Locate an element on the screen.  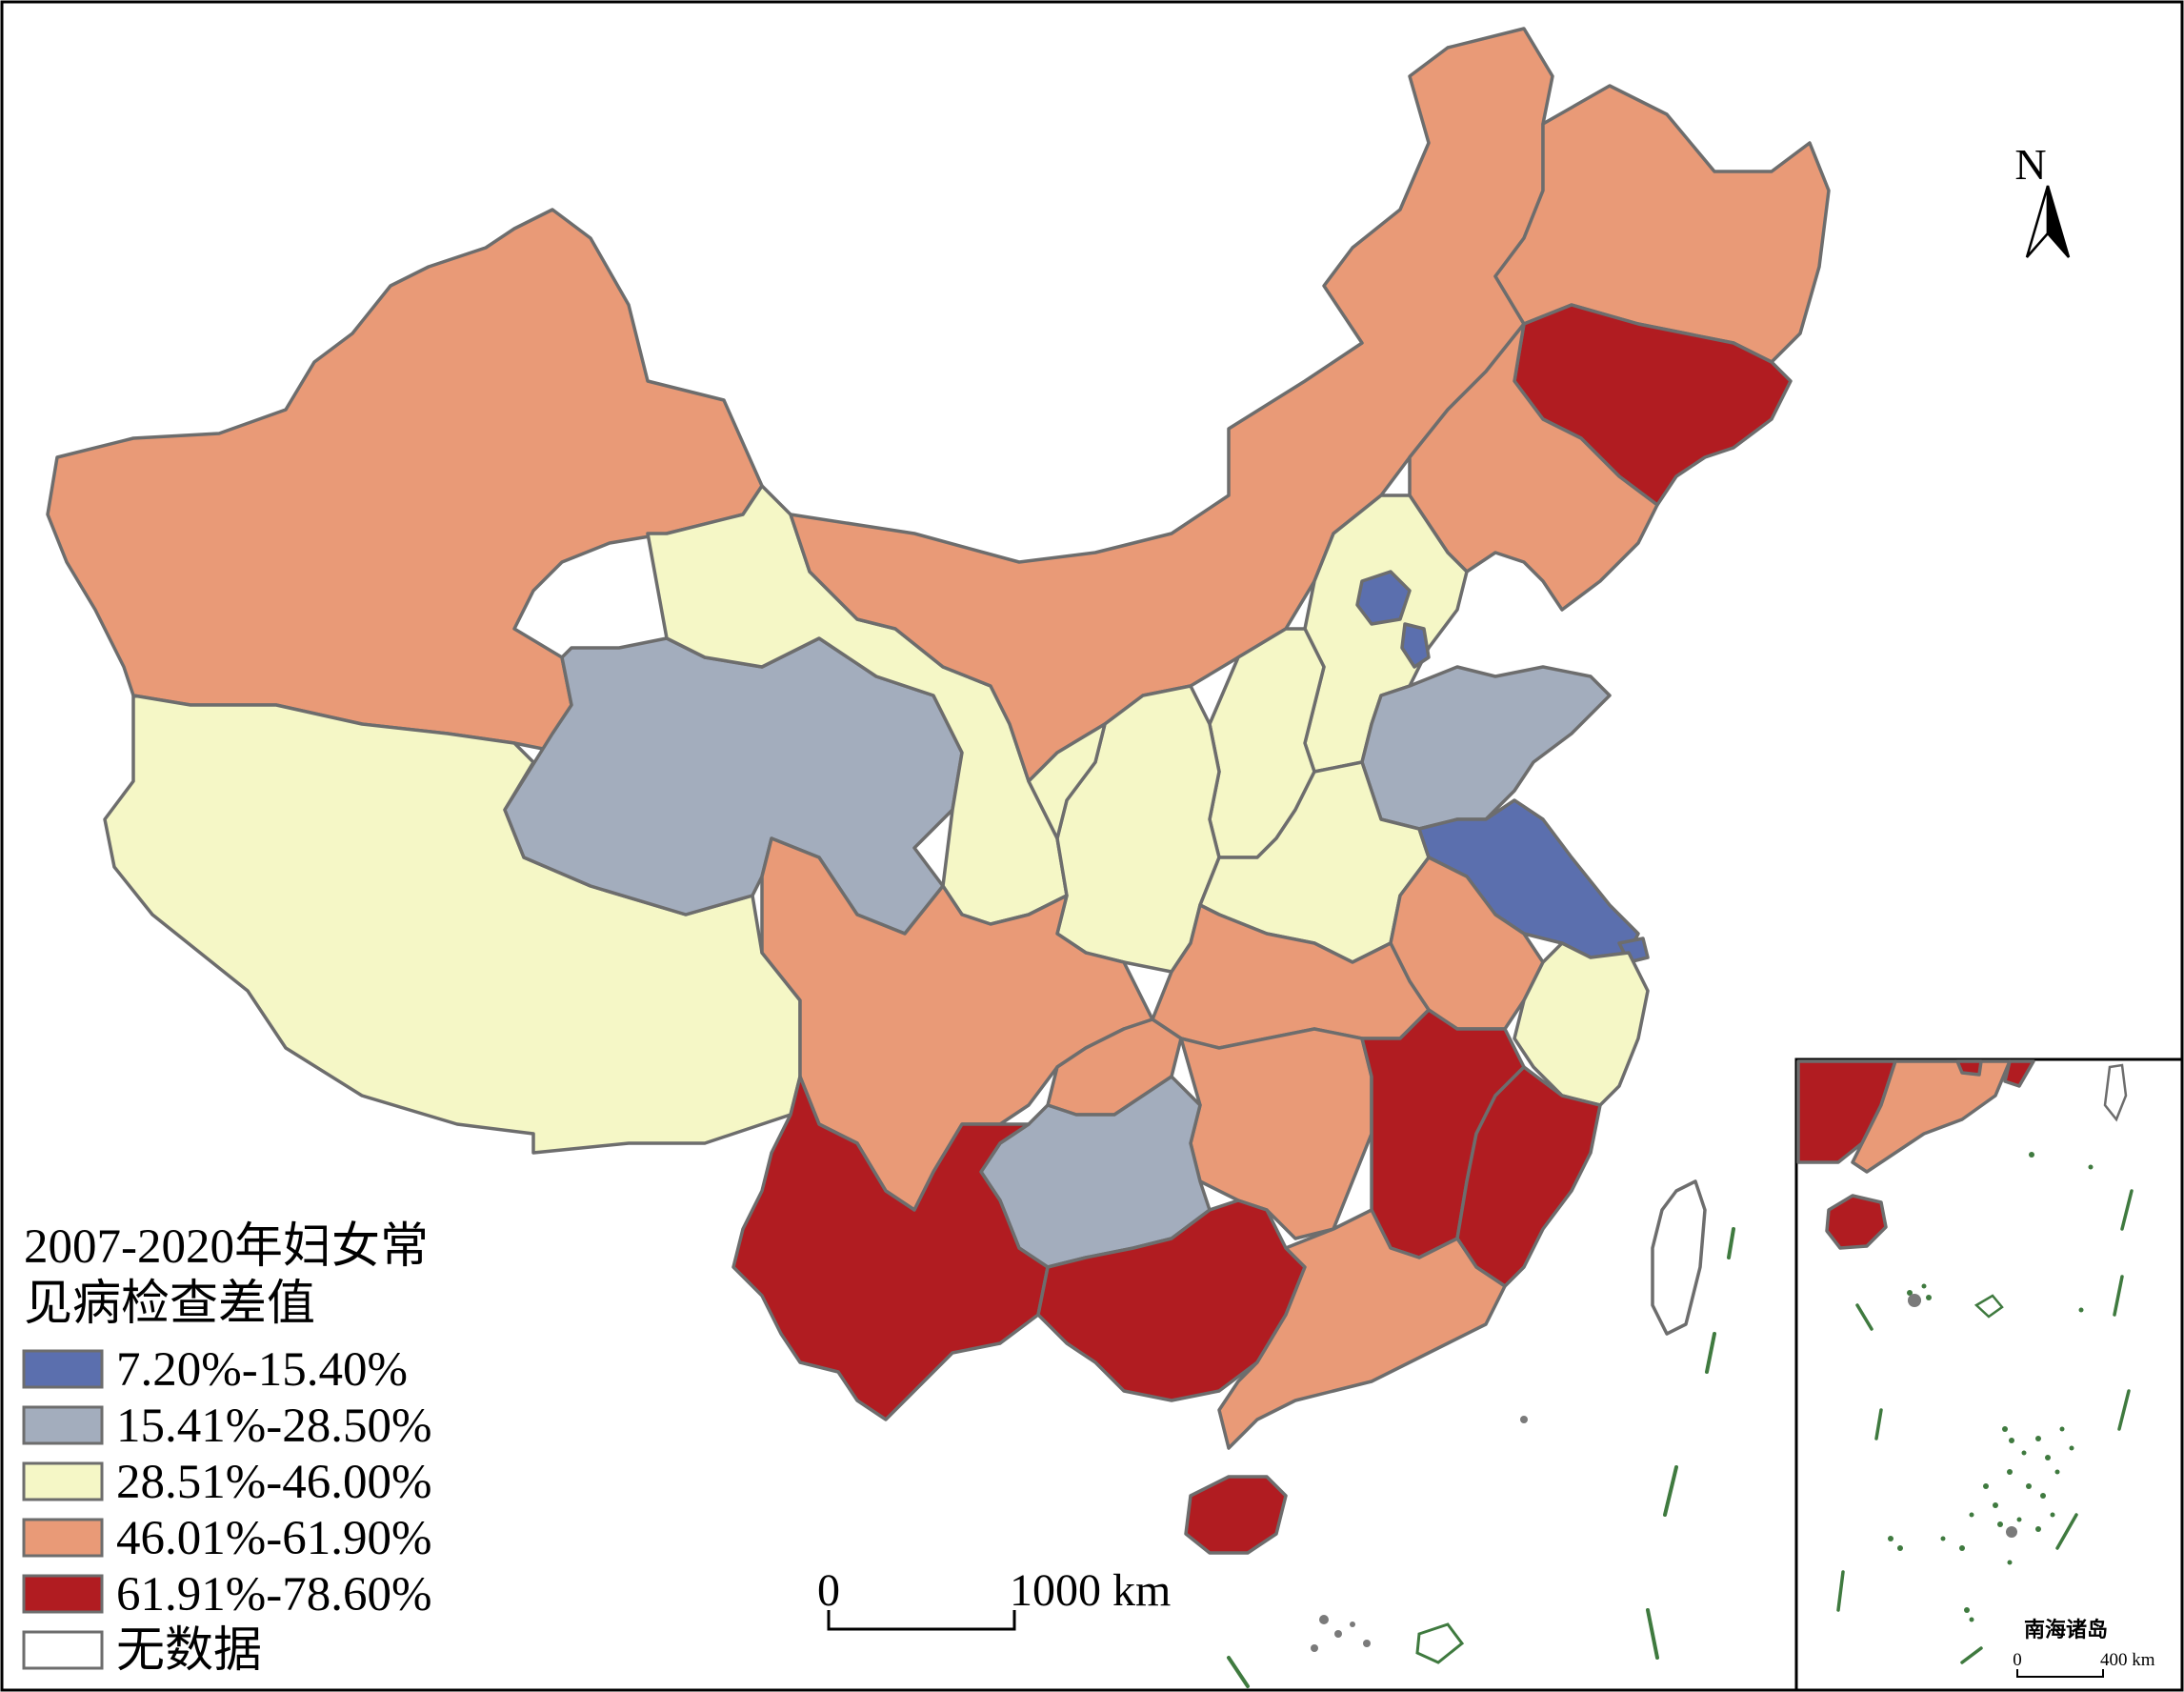
inset-frame is located at coordinates (1989, 1375).